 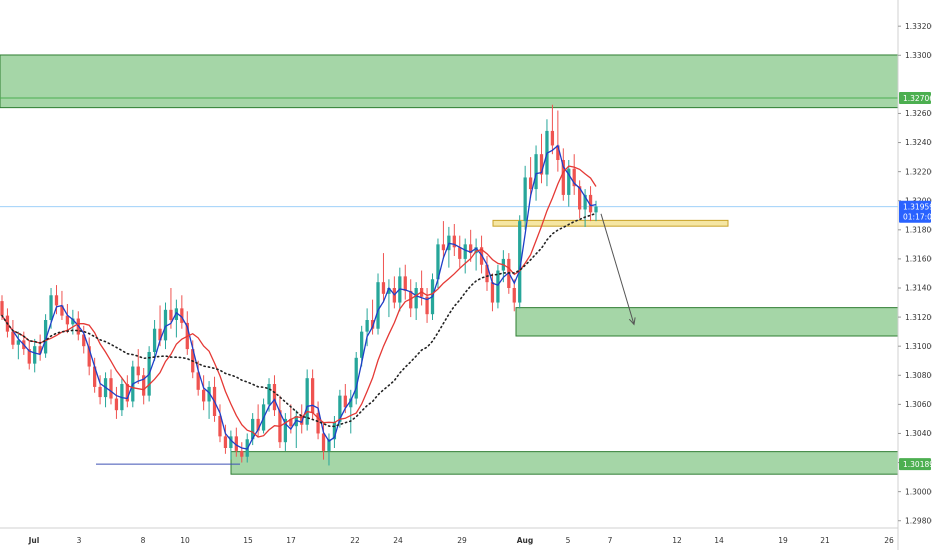 I want to click on time-tick-label: 17, so click(x=291, y=540).